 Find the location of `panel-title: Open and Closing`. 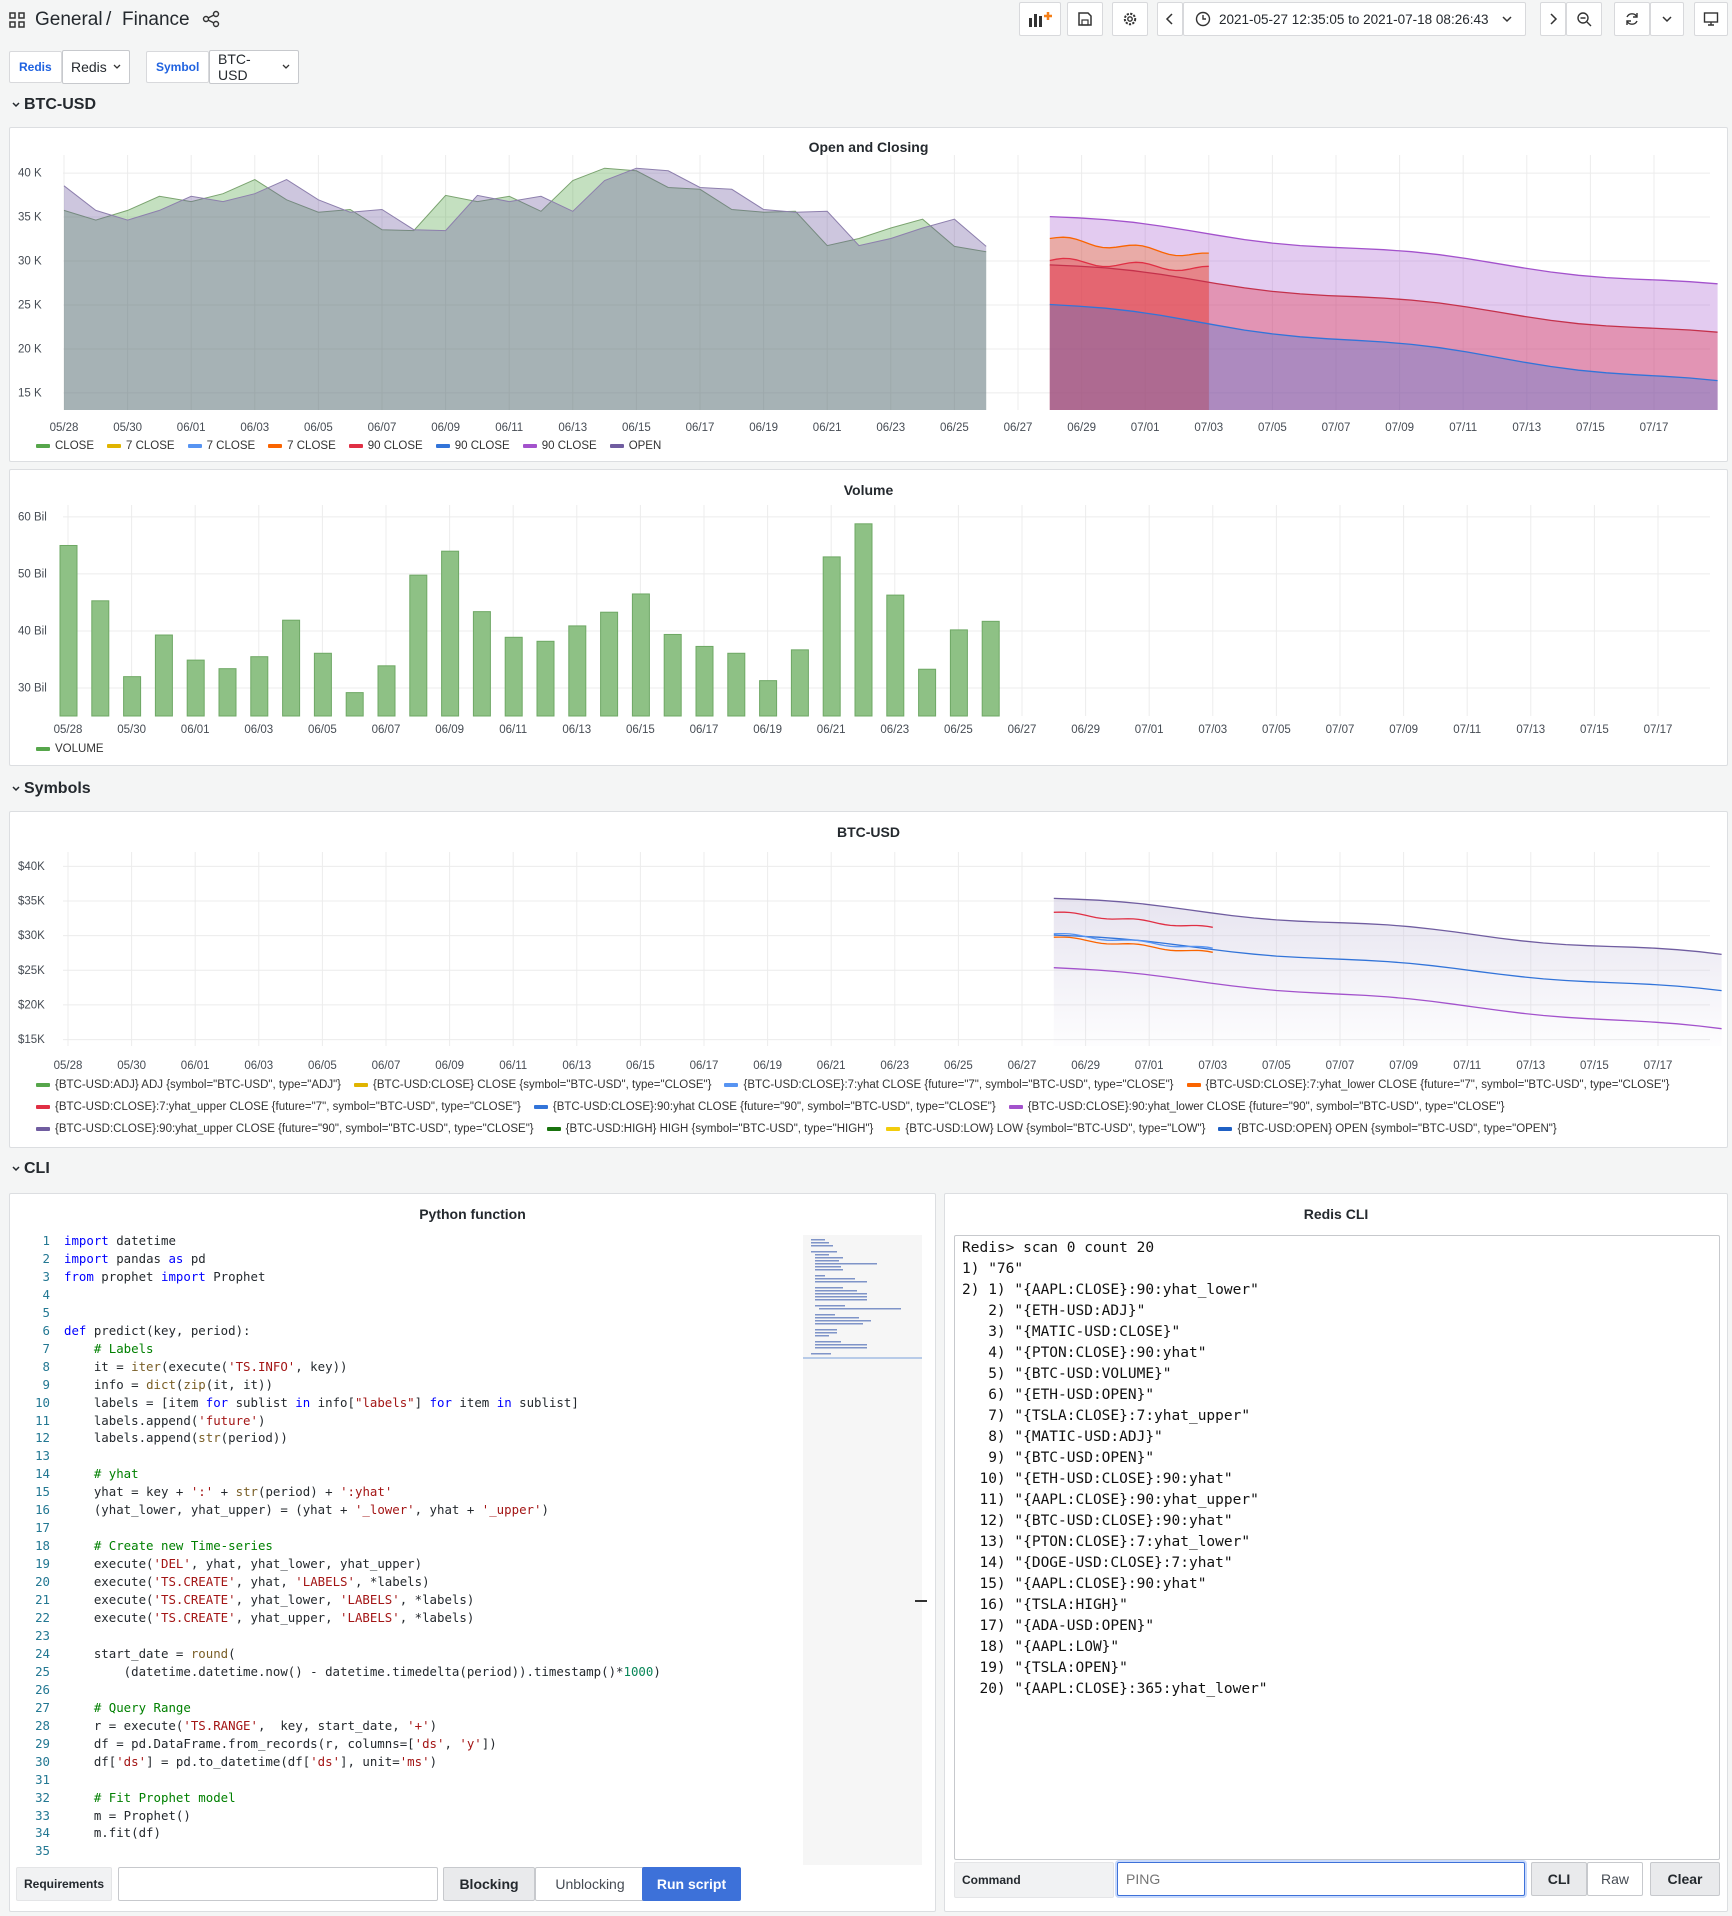

panel-title: Open and Closing is located at coordinates (868, 147).